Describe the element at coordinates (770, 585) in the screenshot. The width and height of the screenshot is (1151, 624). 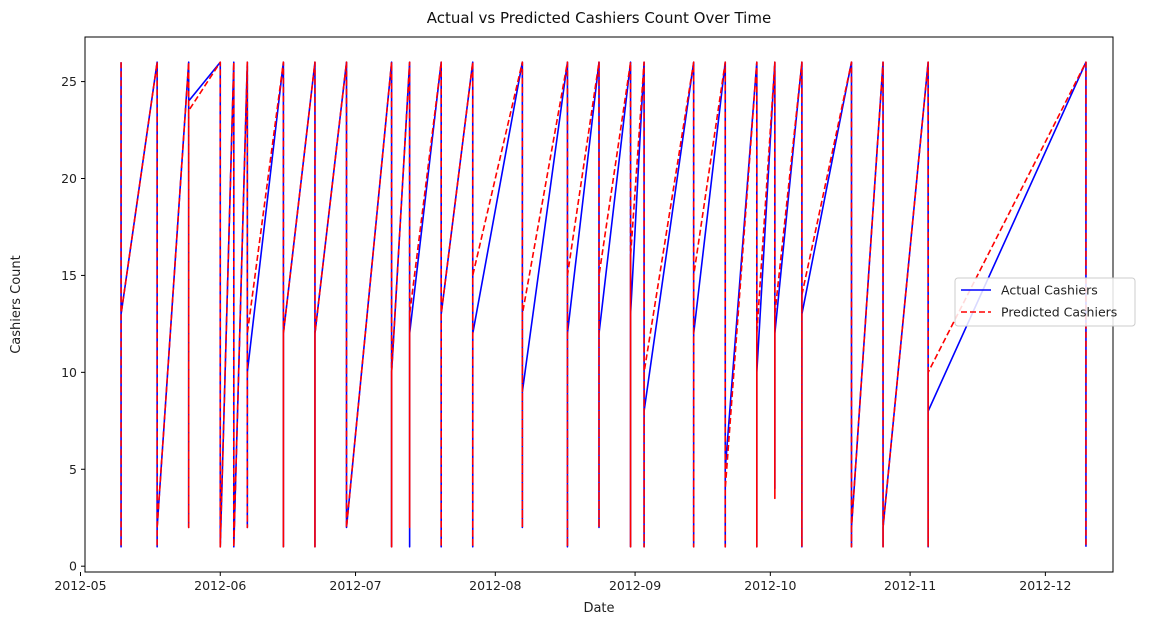
I see `x-tick-label: 2012-10` at that location.